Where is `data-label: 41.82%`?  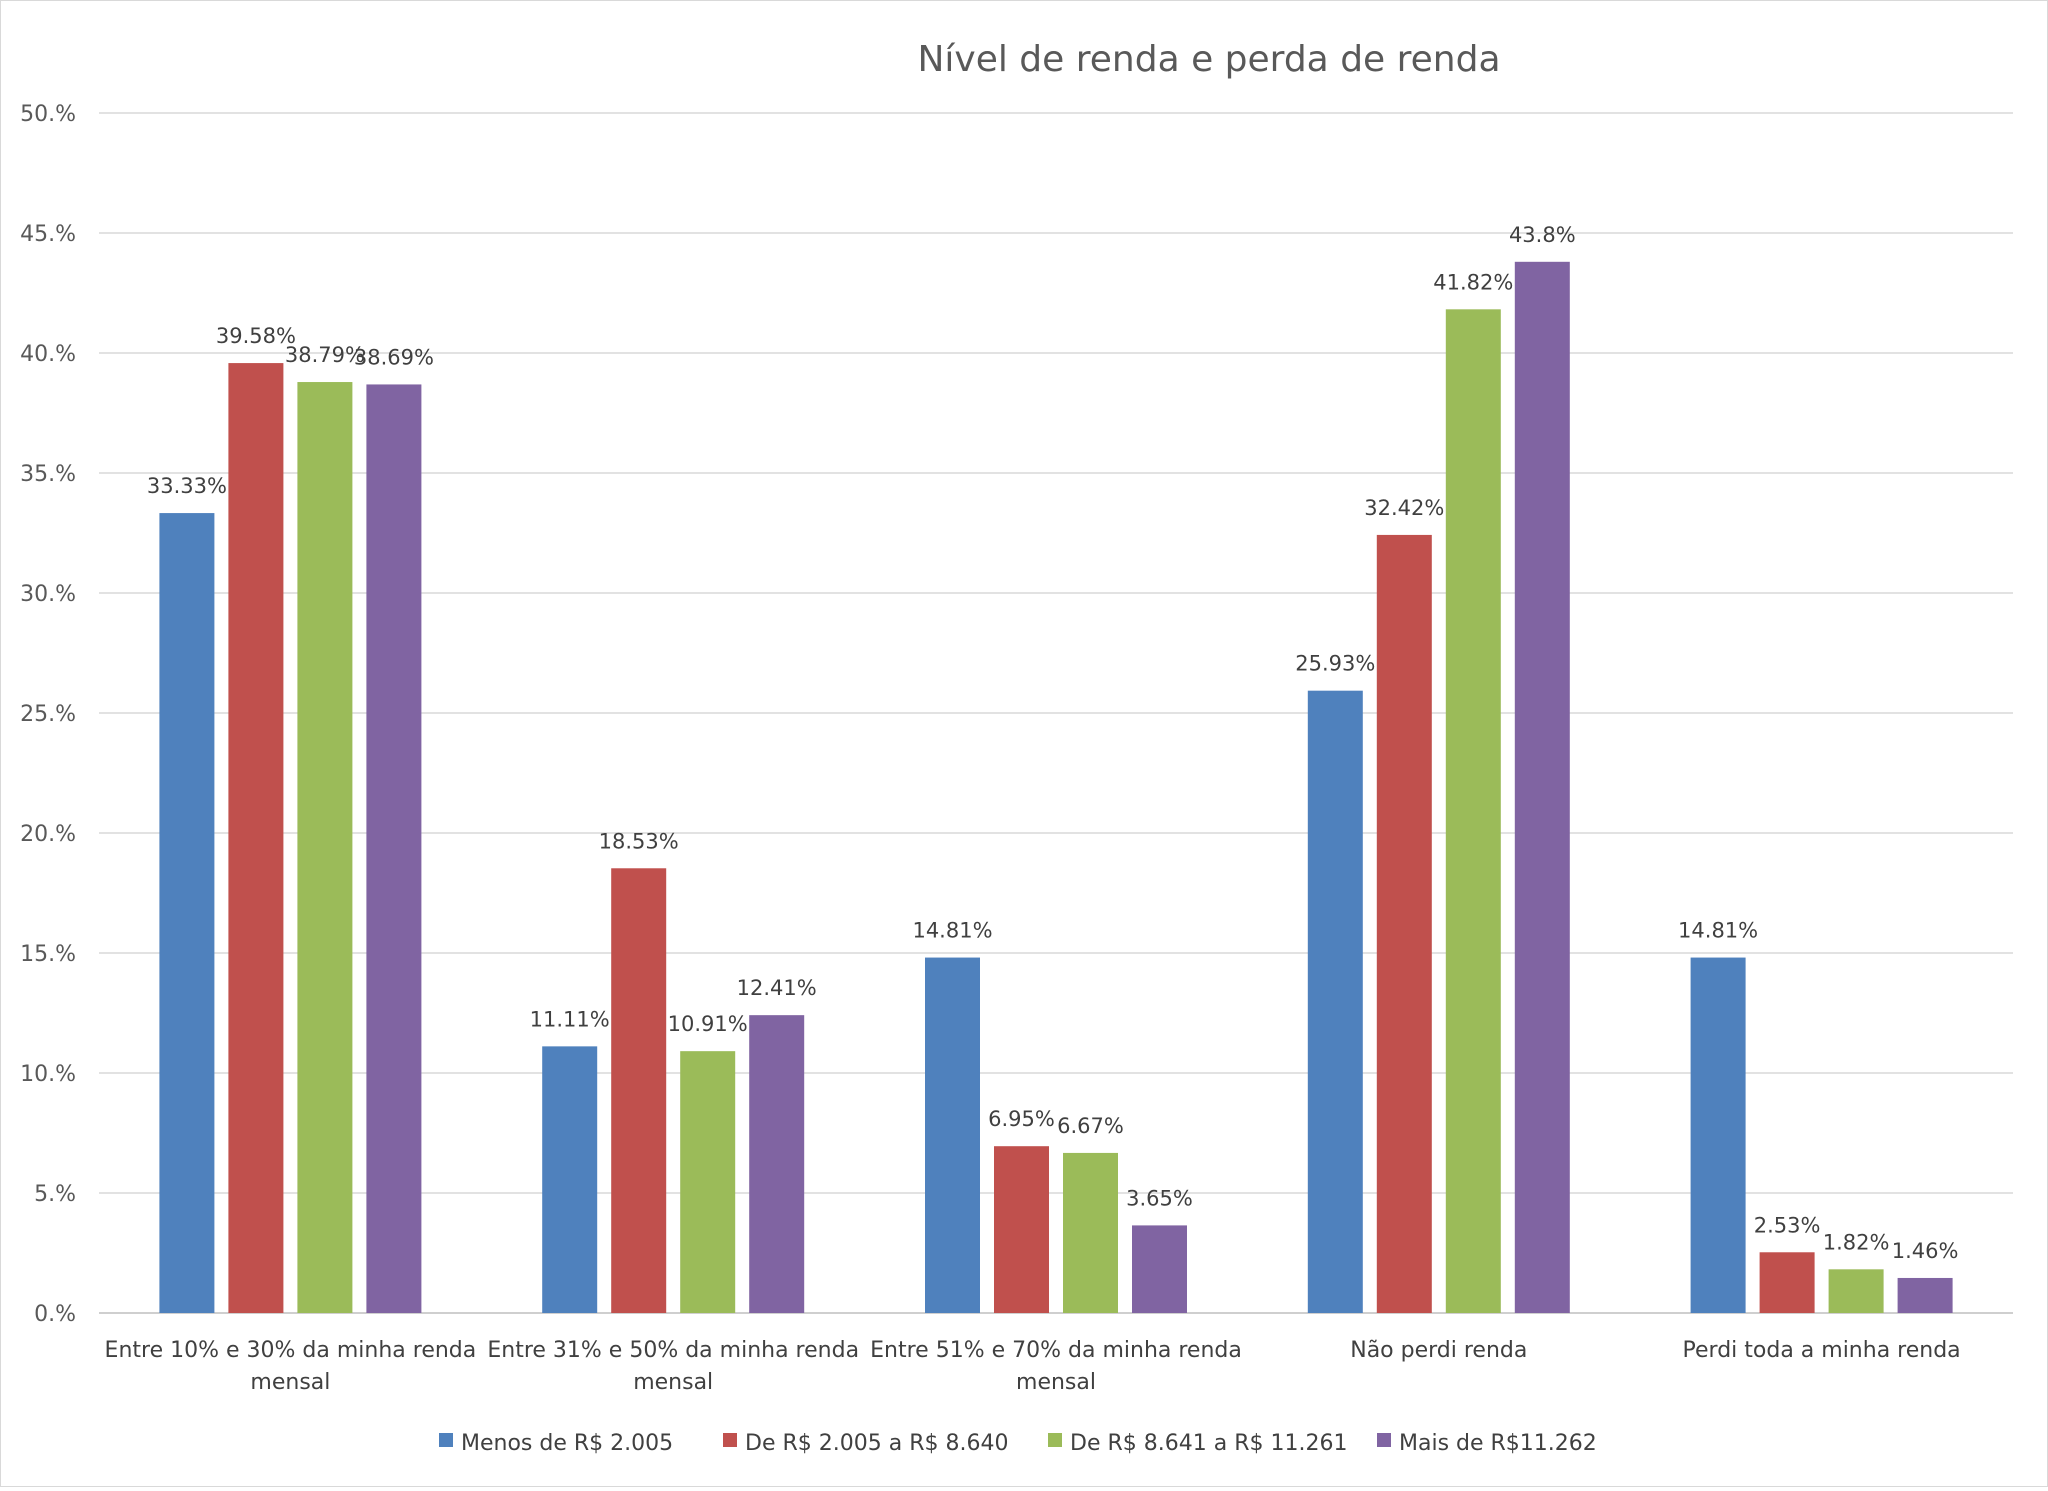
data-label: 41.82% is located at coordinates (1473, 282).